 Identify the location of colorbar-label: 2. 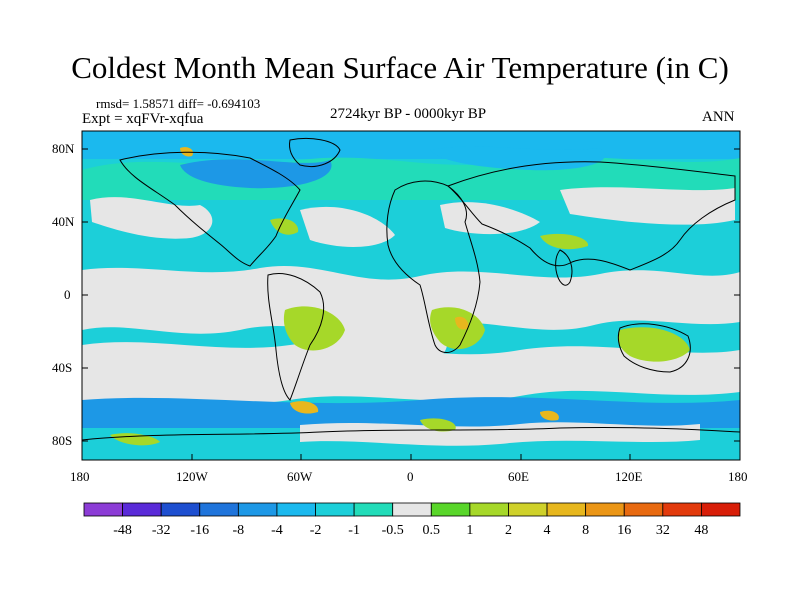
(508, 530).